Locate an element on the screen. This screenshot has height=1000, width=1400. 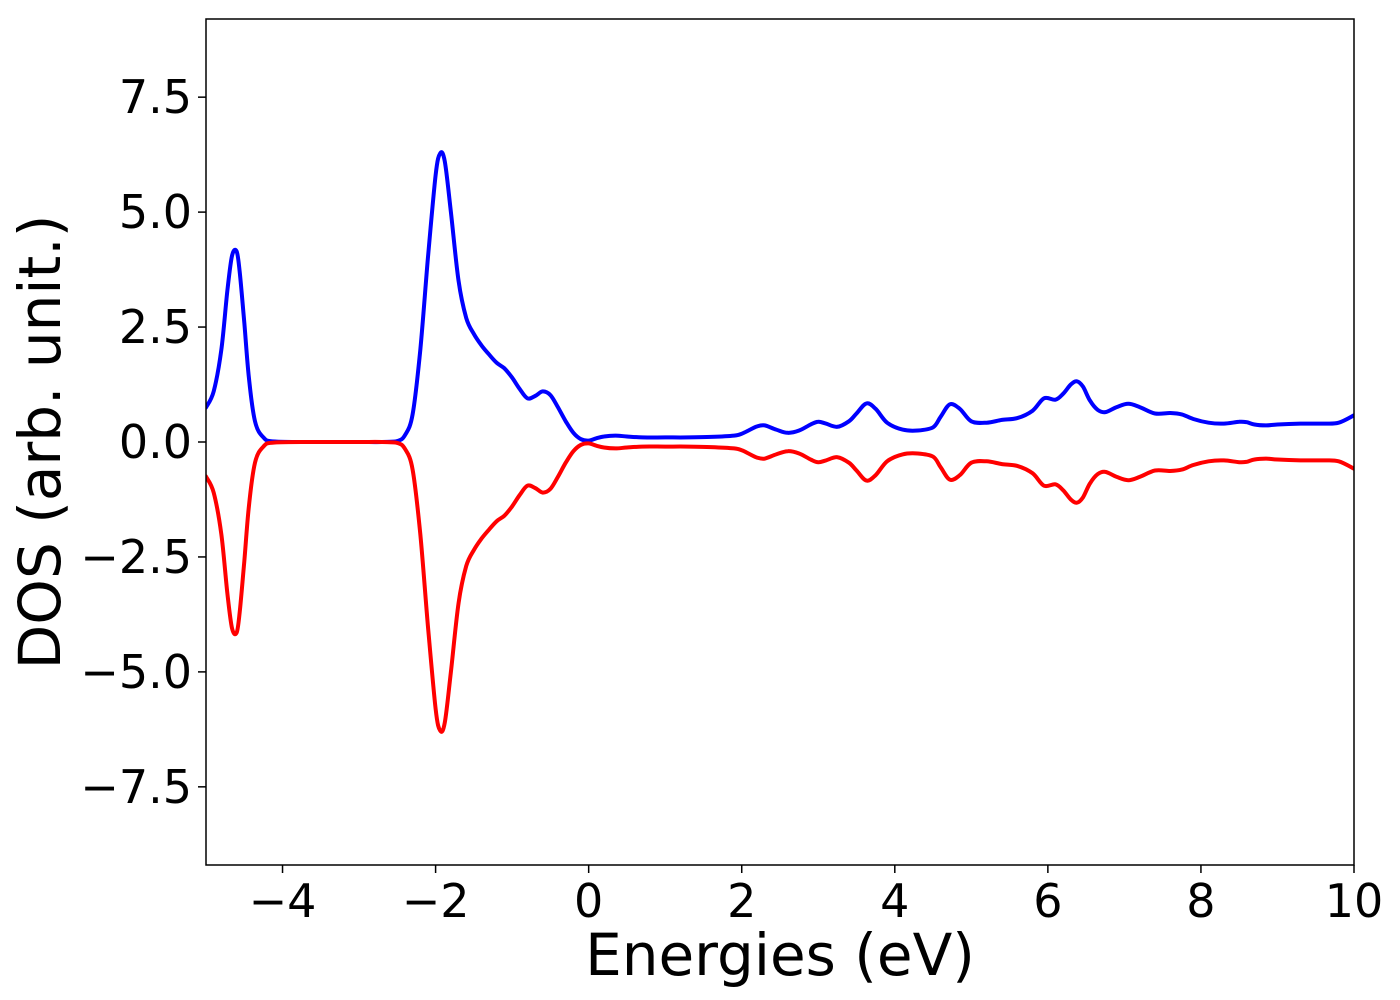
y-tick-label: −7.5 is located at coordinates (136, 787).